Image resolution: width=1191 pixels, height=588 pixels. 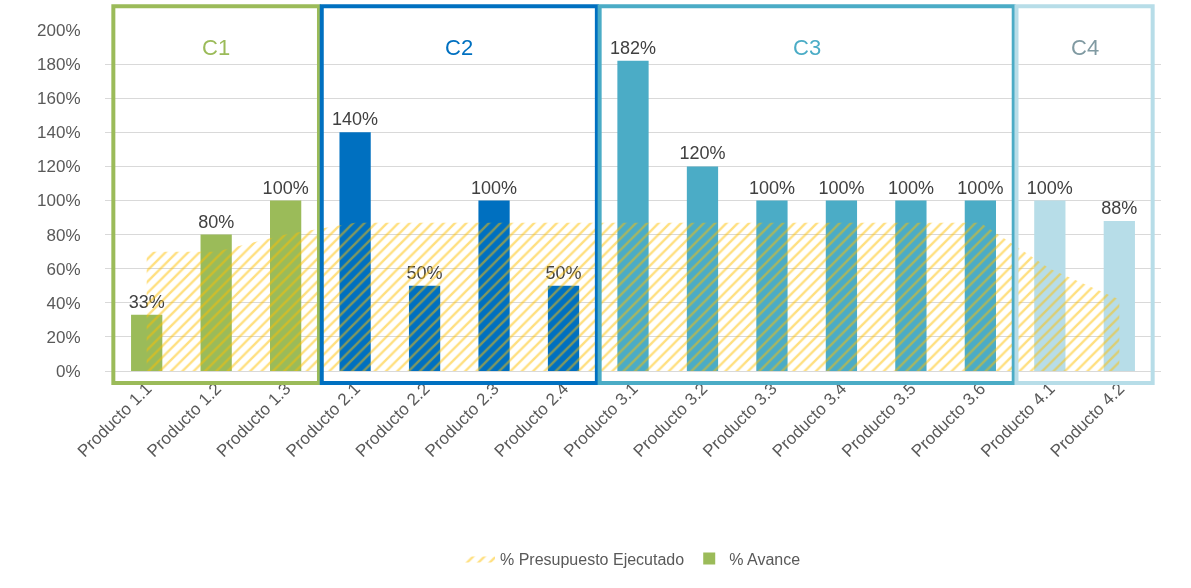 I want to click on data-label: 120%, so click(x=702, y=153).